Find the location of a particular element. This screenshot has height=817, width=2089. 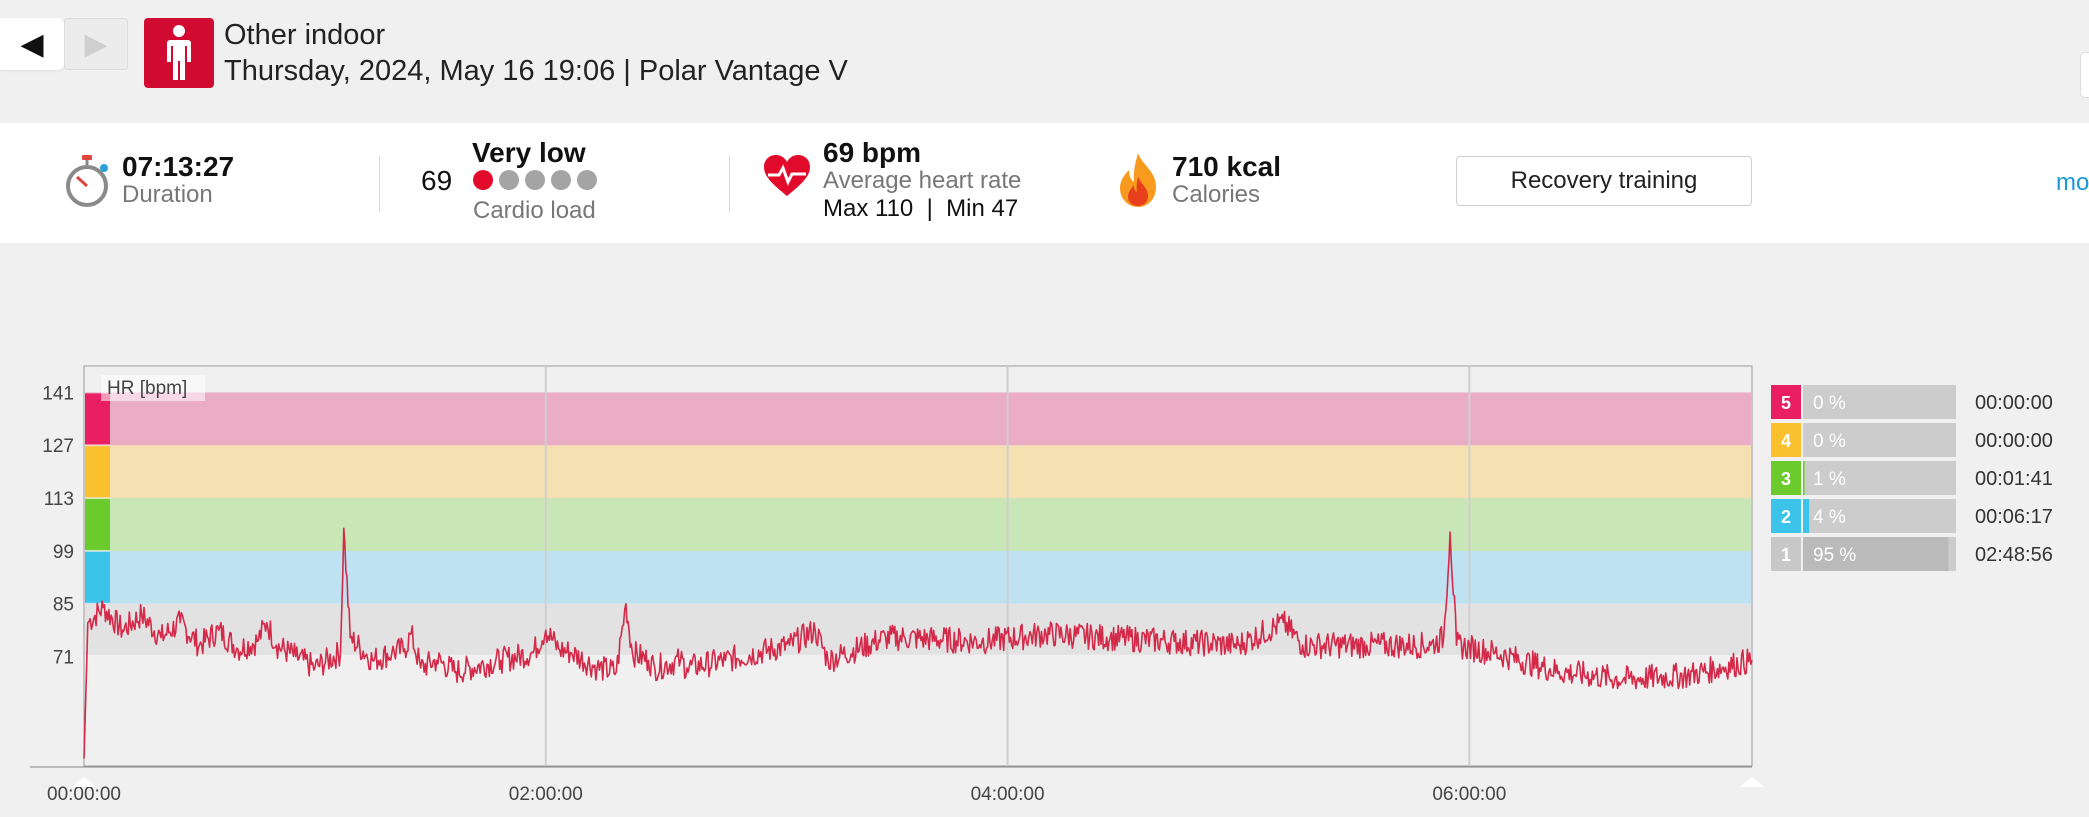

zone-2-band is located at coordinates (918, 577).